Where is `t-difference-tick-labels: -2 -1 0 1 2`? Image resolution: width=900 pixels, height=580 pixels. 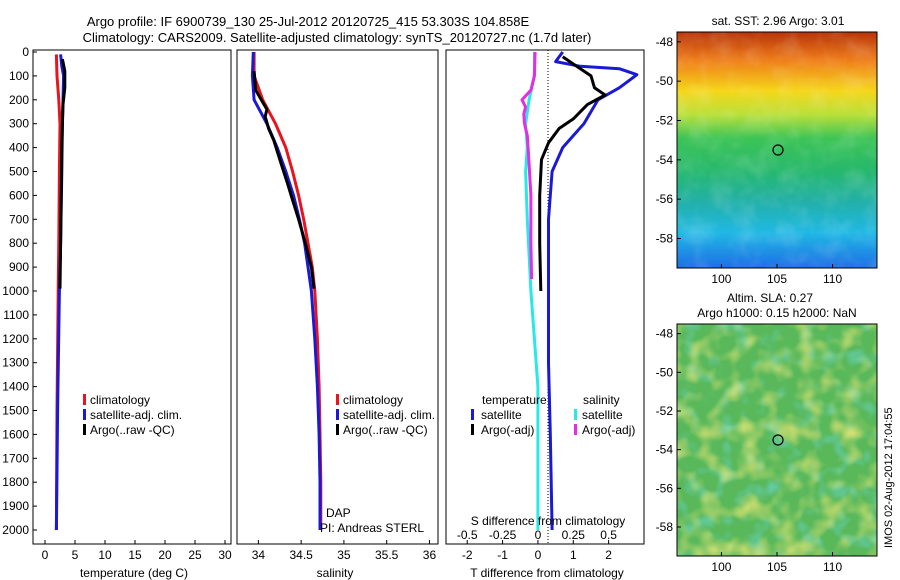 t-difference-tick-labels: -2 -1 0 1 2 is located at coordinates (537, 551).